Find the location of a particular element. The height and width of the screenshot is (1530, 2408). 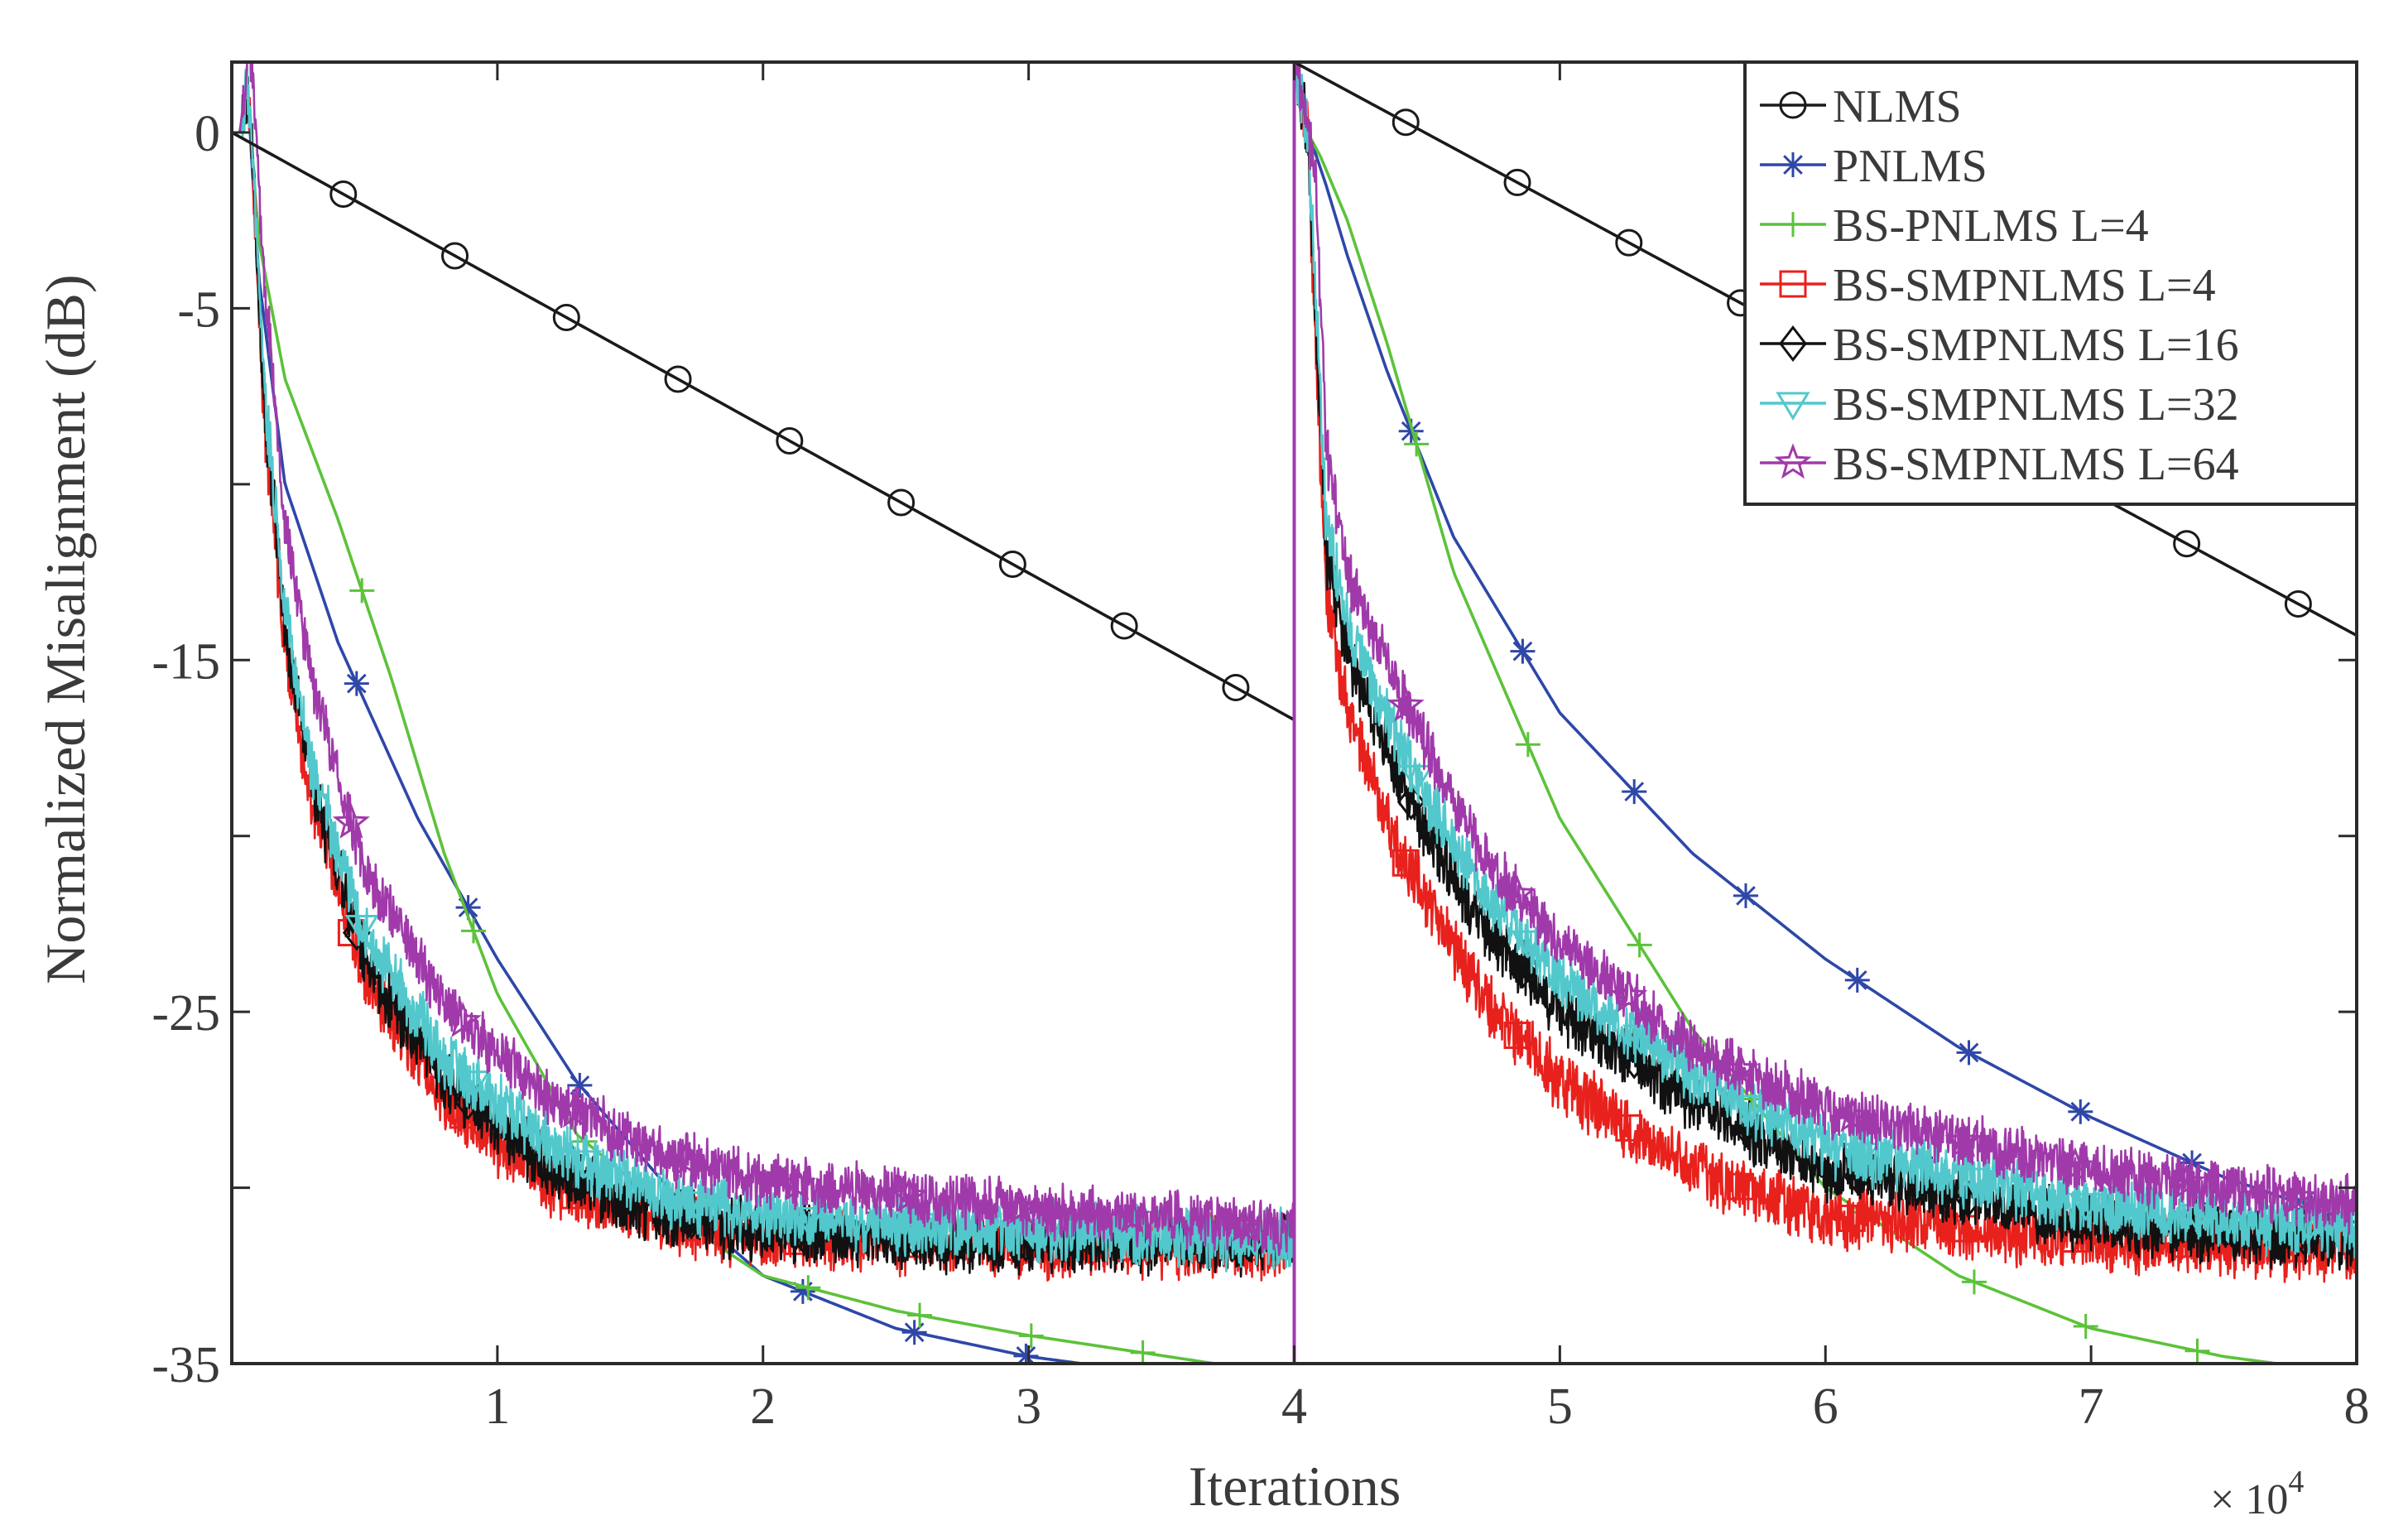

y-tick-label: -5 is located at coordinates (198, 309).